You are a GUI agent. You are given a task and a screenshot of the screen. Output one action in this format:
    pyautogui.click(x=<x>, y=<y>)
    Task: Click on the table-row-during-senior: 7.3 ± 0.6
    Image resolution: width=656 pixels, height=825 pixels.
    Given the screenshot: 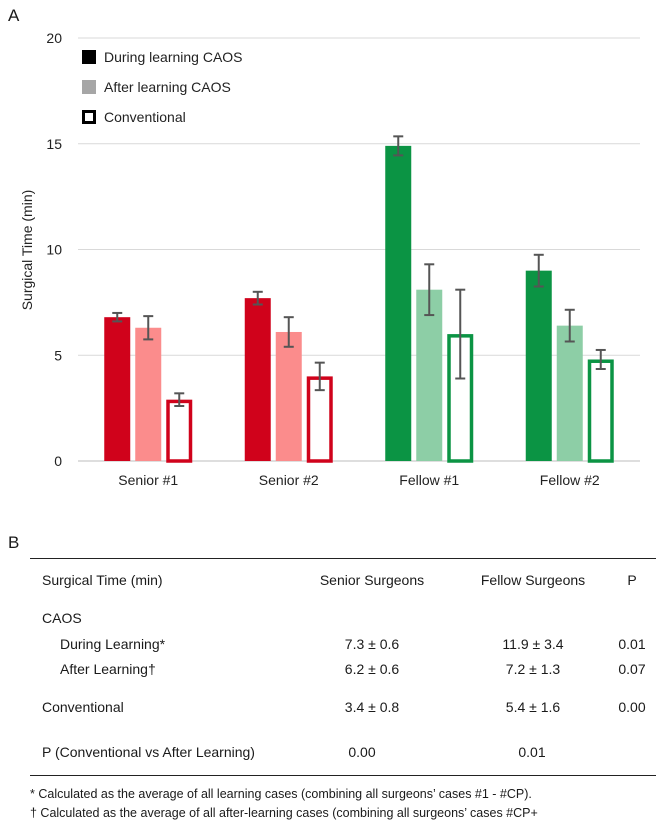 What is the action you would take?
    pyautogui.click(x=372, y=644)
    